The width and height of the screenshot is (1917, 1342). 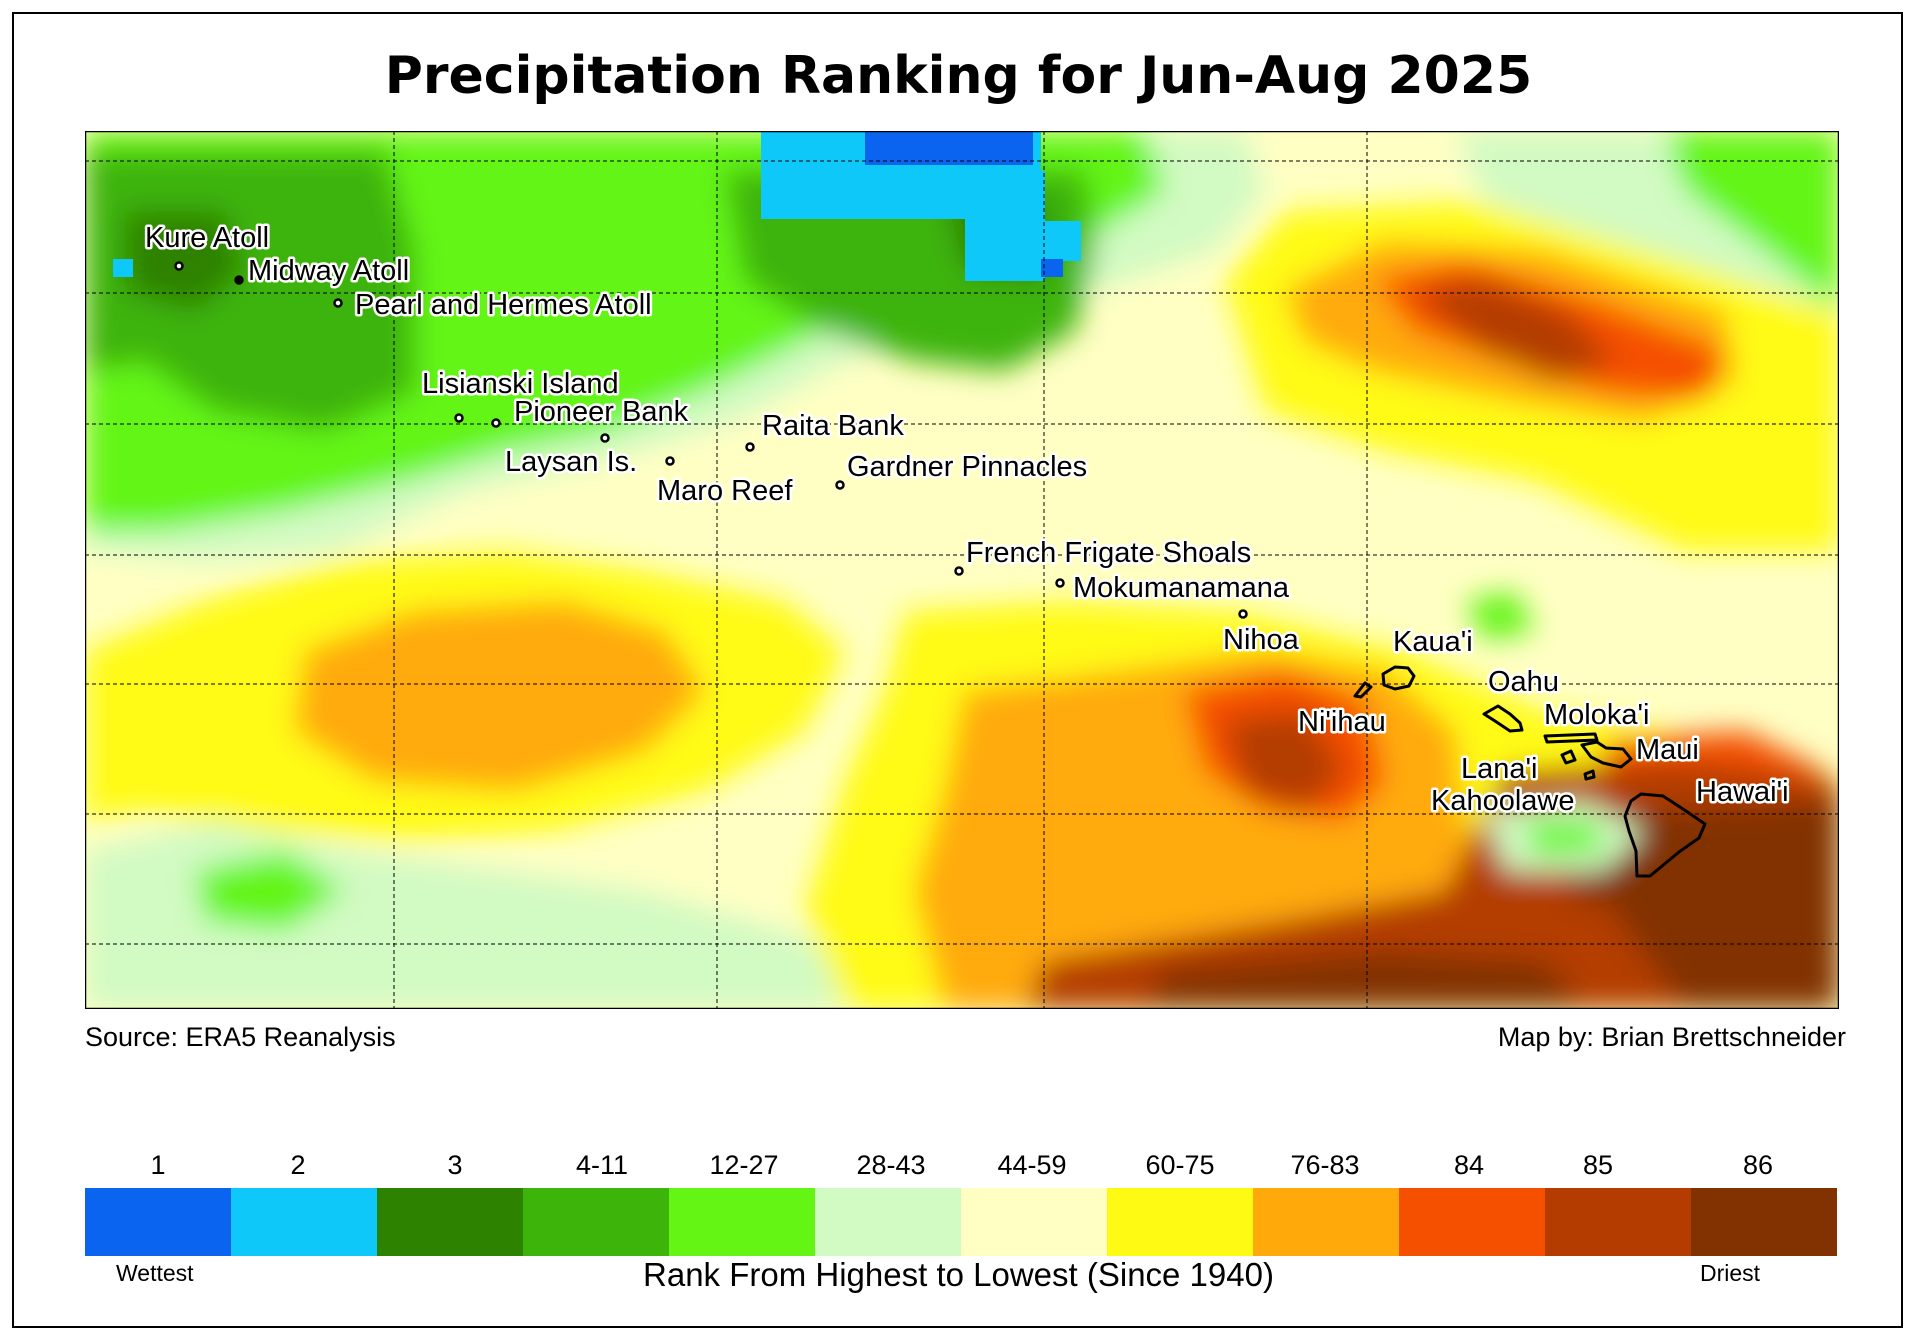 I want to click on legend-label: 1, so click(x=158, y=1165).